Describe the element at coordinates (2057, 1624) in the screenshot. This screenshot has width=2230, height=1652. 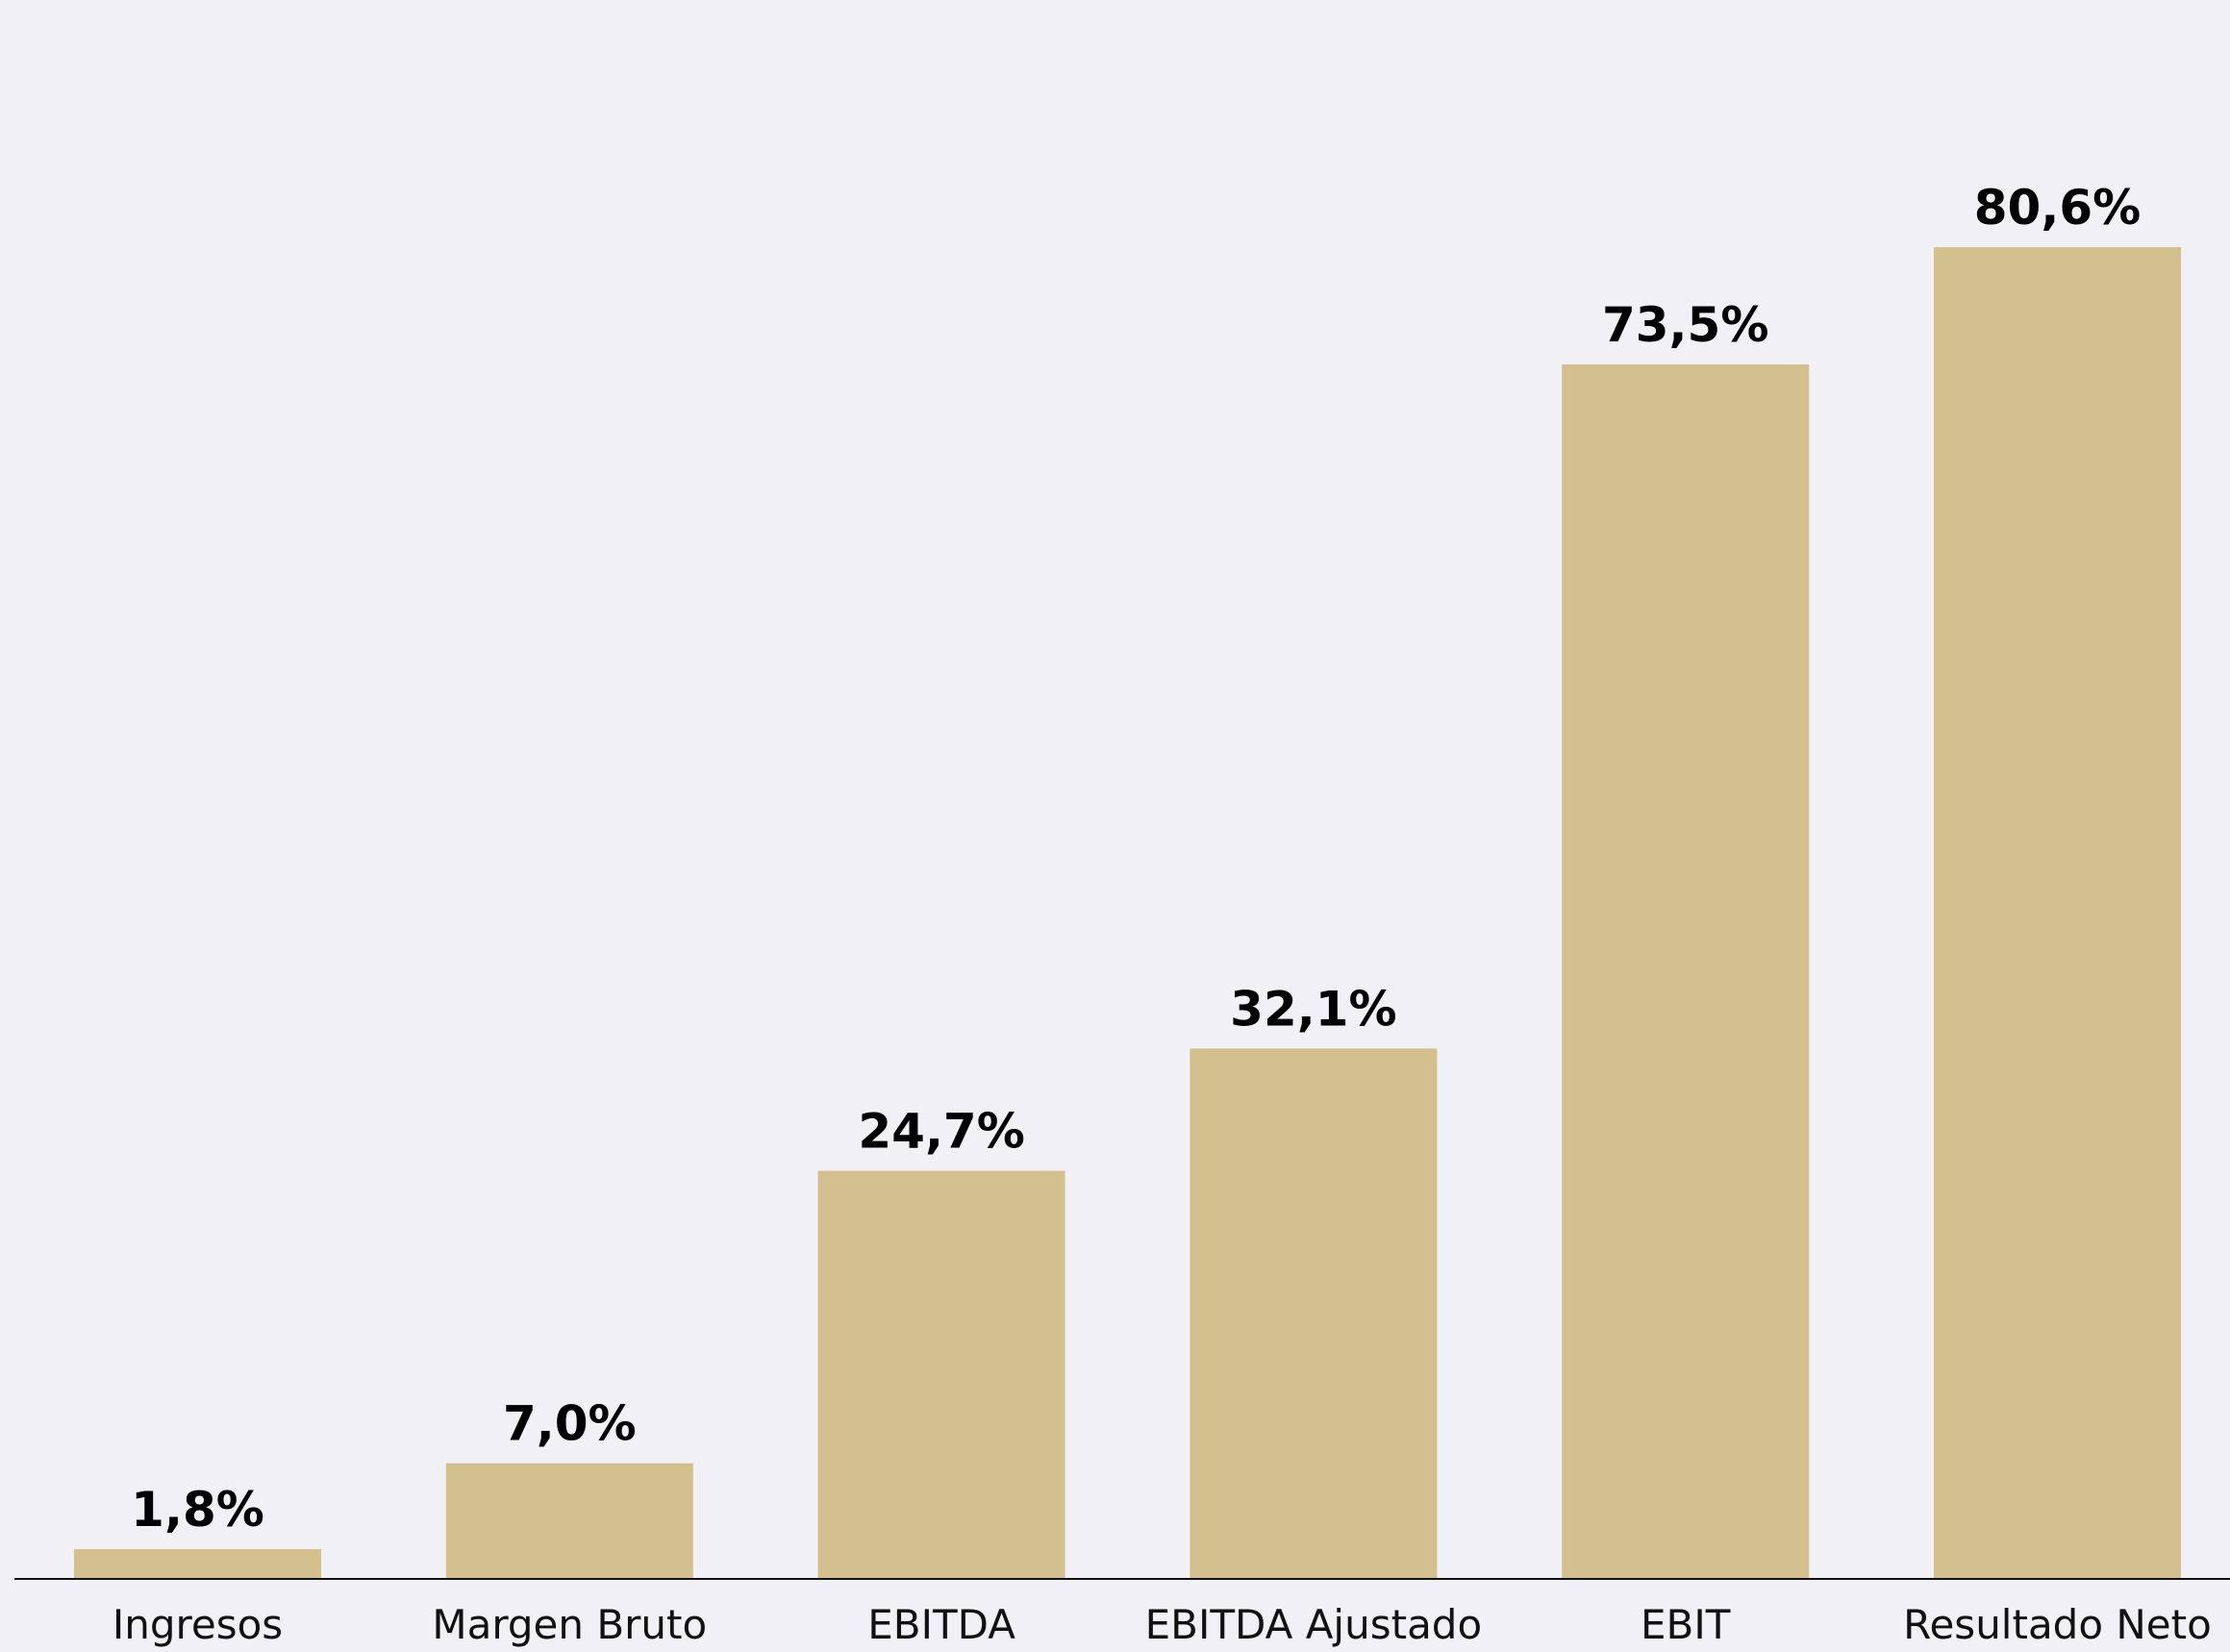
I see `x-tick-label: Resultado Neto` at that location.